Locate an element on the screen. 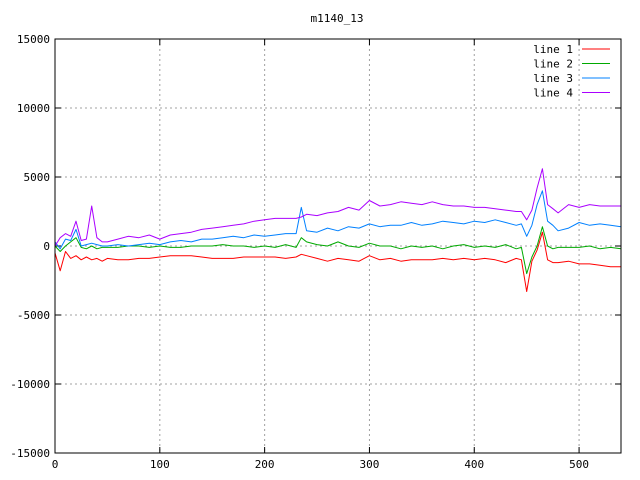 Image resolution: width=640 pixels, height=480 pixels. y-tick-label: 5000 is located at coordinates (37, 177).